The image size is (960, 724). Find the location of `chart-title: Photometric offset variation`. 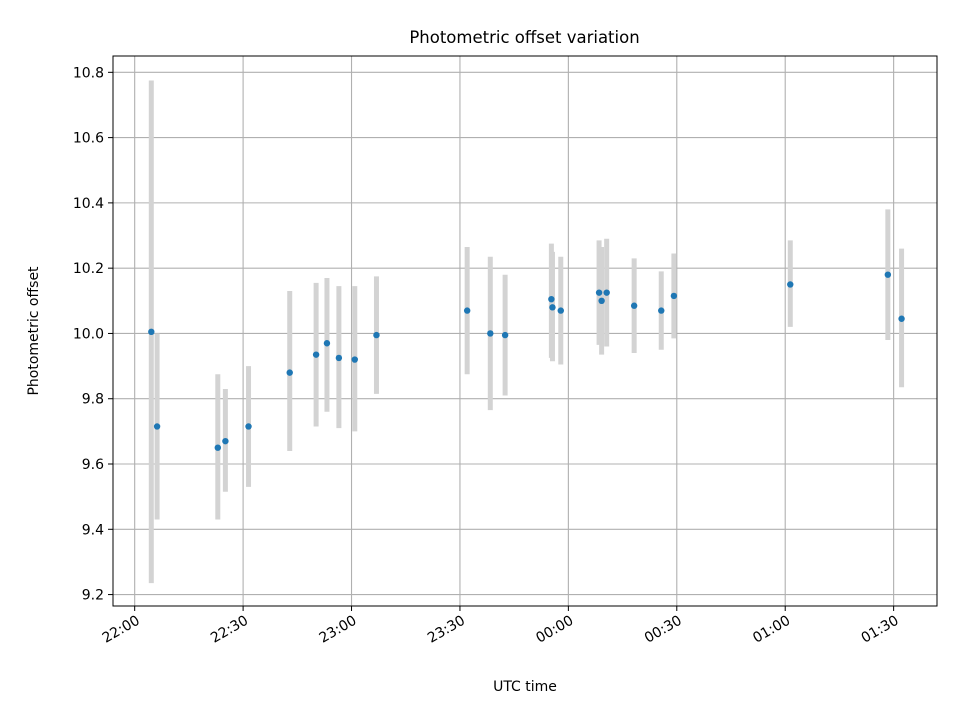

chart-title: Photometric offset variation is located at coordinates (524, 37).